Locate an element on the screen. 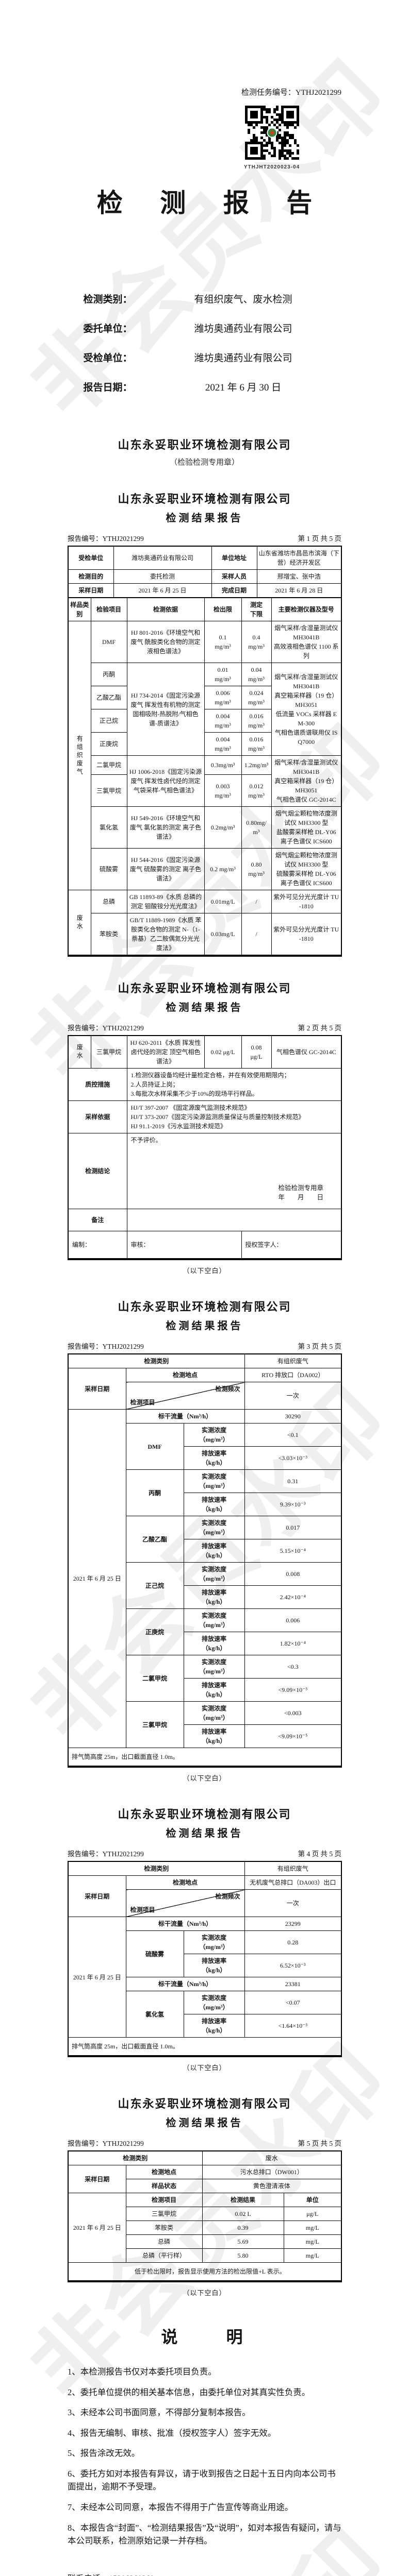 The width and height of the screenshot is (409, 2576). table-cell: 委托检测 is located at coordinates (162, 576).